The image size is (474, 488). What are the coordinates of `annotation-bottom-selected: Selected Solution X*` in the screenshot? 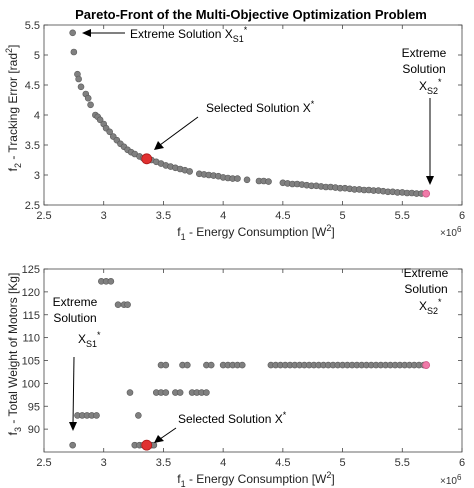 It's located at (220, 426).